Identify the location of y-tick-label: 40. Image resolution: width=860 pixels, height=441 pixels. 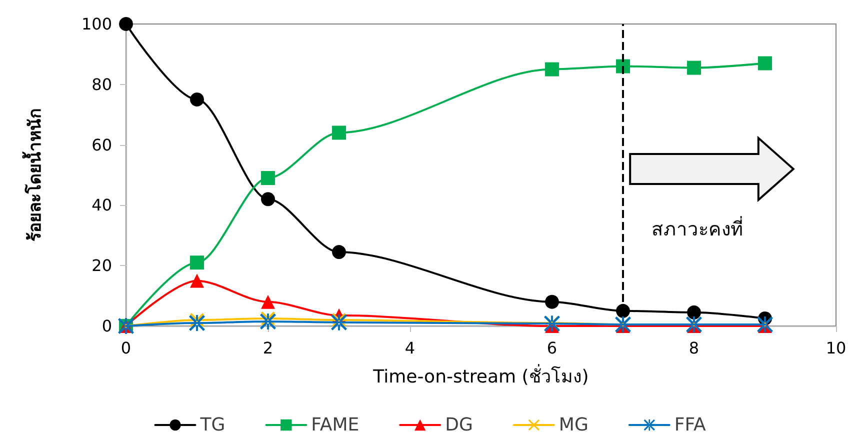
(102, 205).